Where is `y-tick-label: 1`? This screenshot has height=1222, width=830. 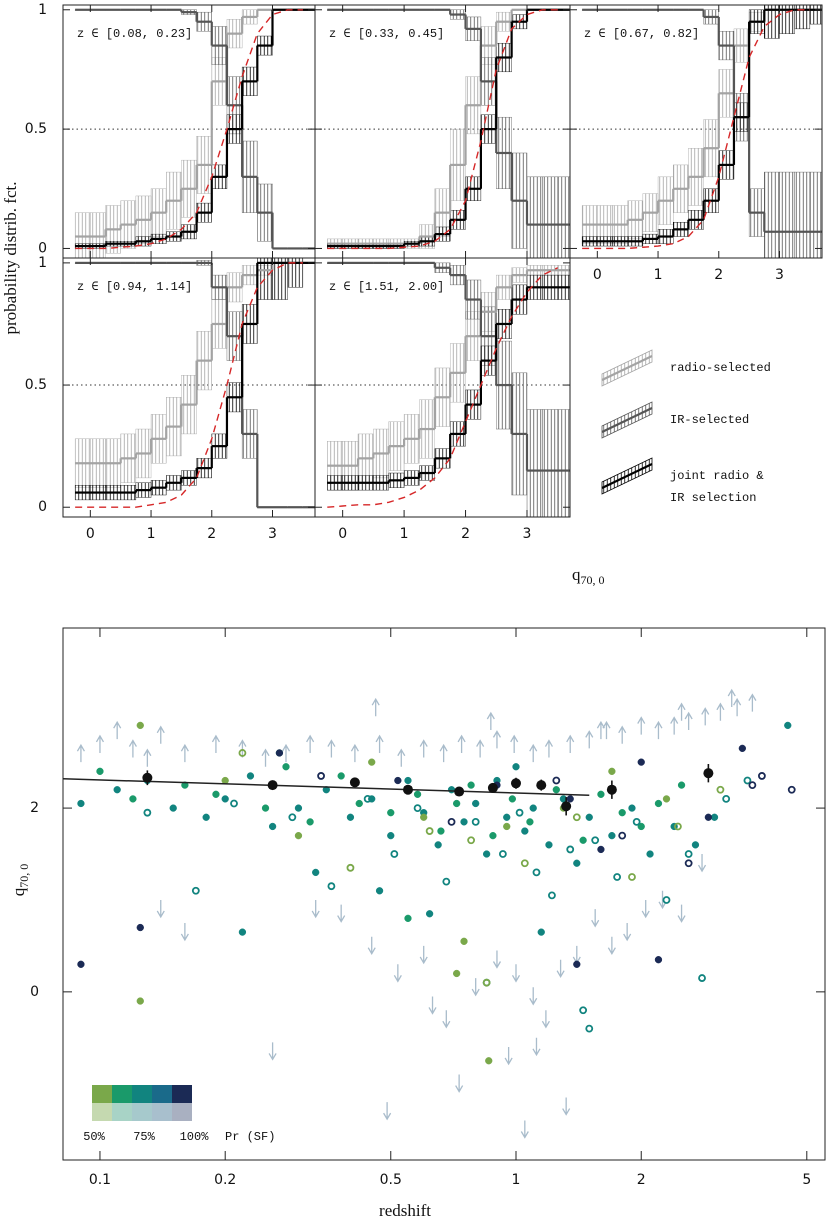
y-tick-label: 1 is located at coordinates (42, 263).